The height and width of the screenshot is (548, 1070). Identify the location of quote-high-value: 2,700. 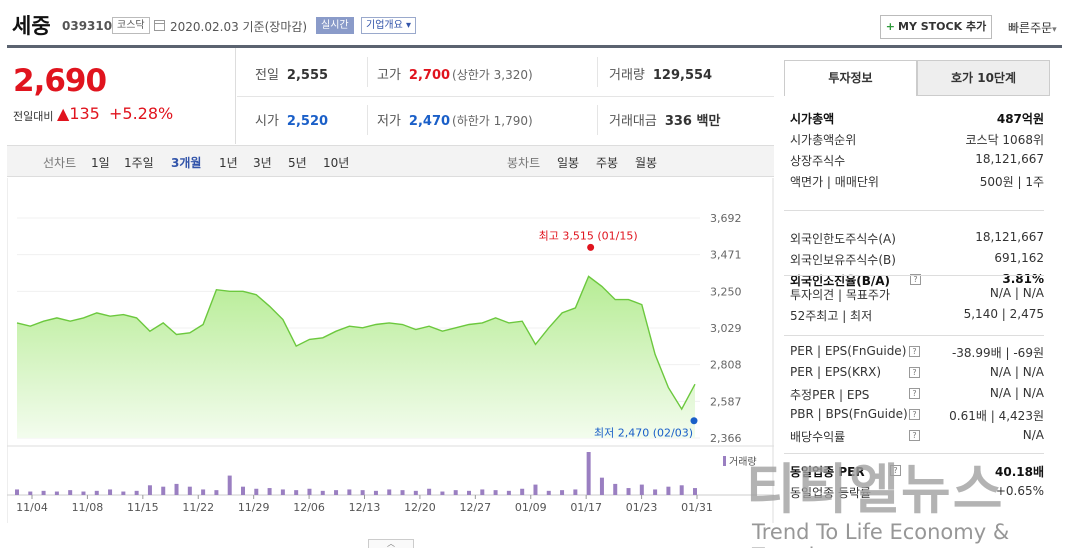
(429, 75).